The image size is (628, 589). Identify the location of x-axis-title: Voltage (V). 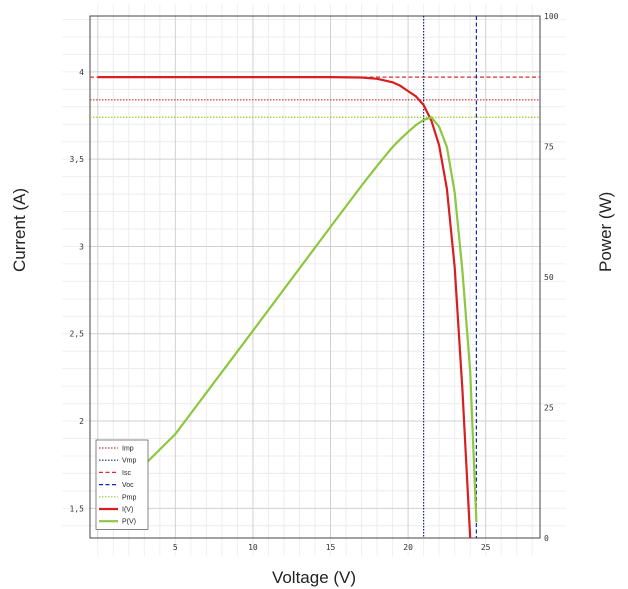
(314, 577).